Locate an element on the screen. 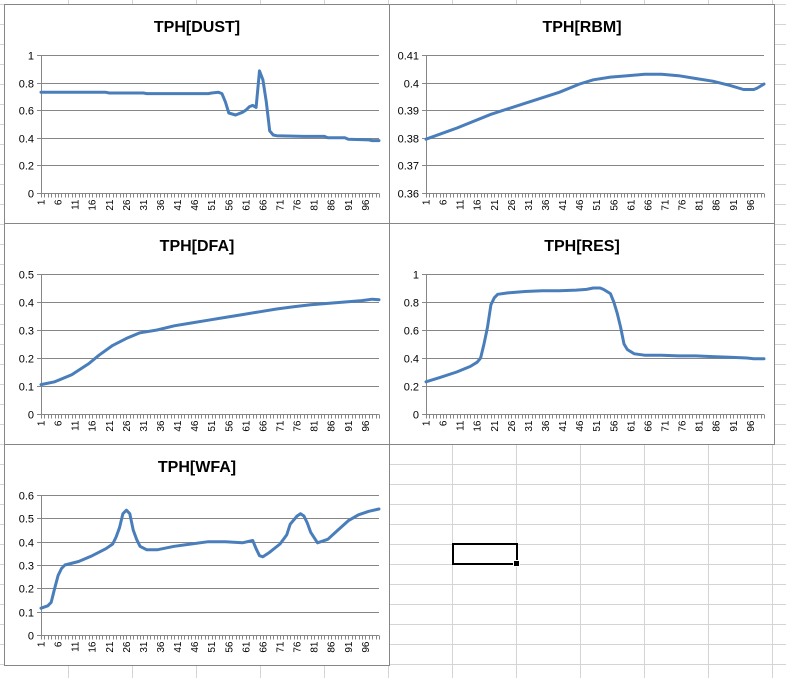  y-tick-label: 0.38 is located at coordinates (408, 140).